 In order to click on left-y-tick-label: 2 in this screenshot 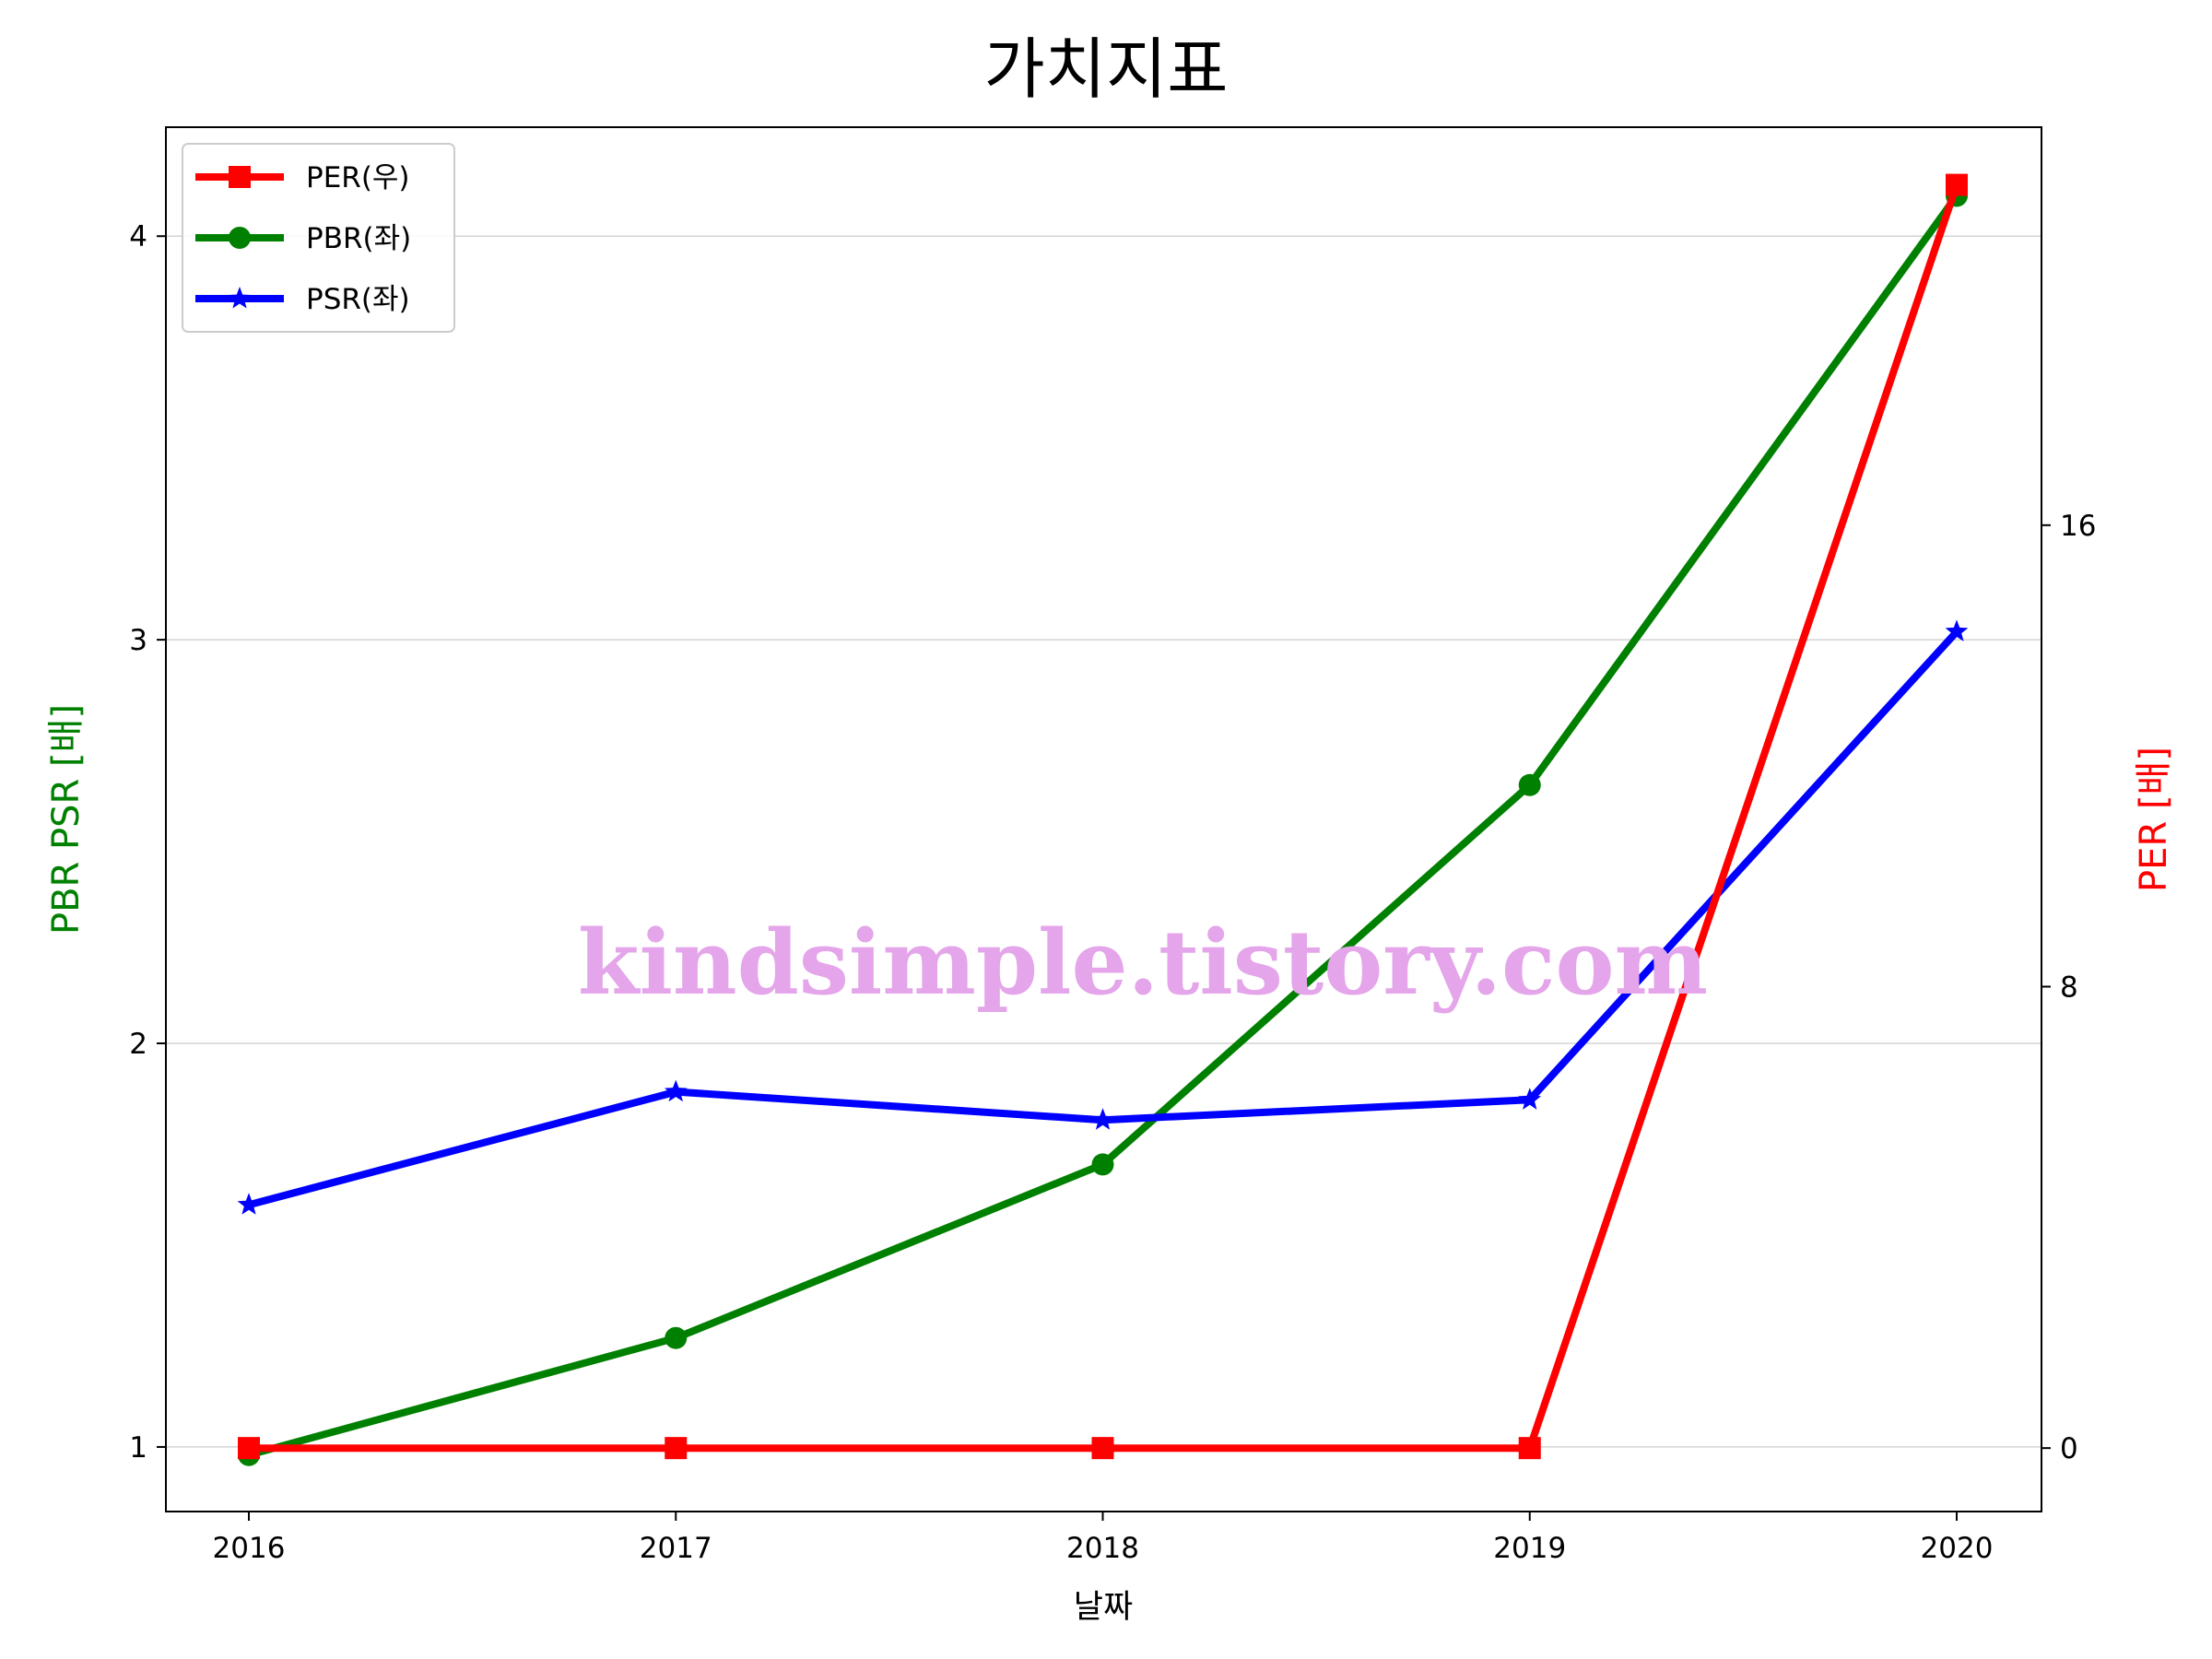, I will do `click(138, 1044)`.